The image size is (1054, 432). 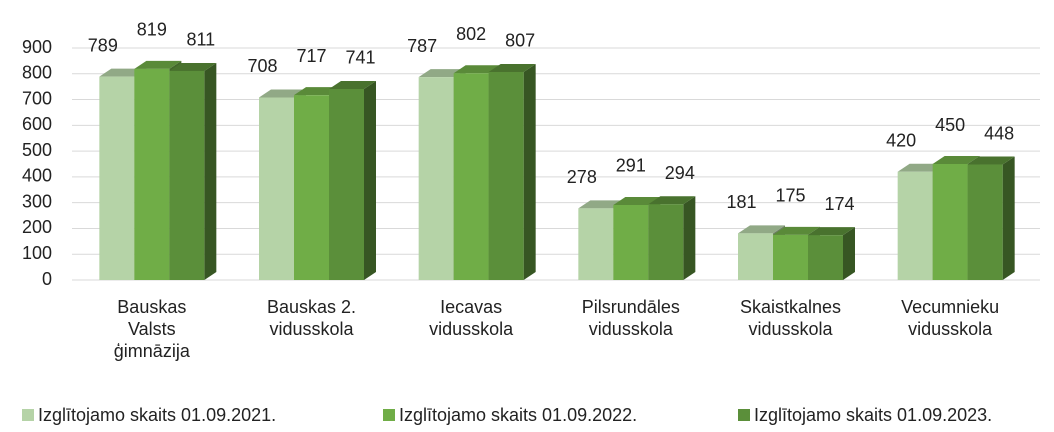 I want to click on data-label: 291, so click(x=631, y=166).